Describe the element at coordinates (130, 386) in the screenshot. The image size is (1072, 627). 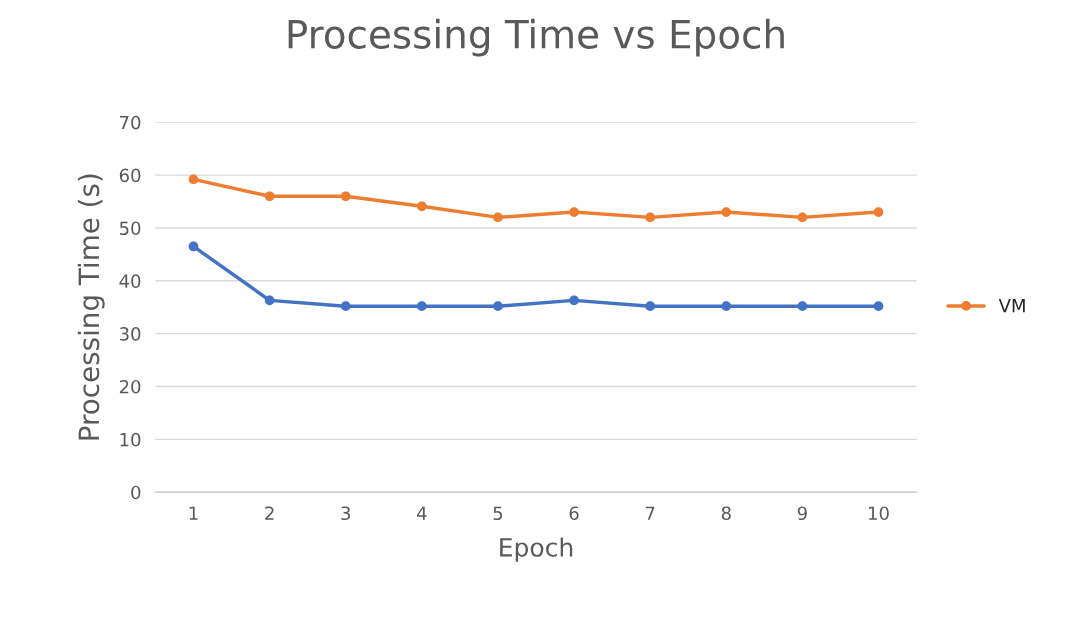
I see `y-tick-label: 20` at that location.